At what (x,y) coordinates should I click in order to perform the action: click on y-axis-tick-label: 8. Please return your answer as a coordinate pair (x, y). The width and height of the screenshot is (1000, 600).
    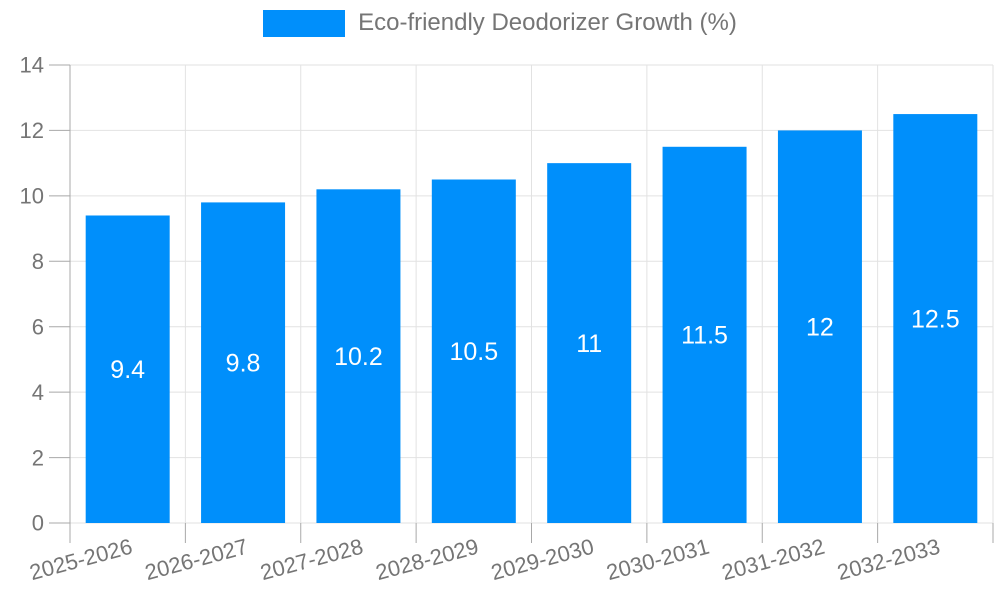
    Looking at the image, I should click on (38, 261).